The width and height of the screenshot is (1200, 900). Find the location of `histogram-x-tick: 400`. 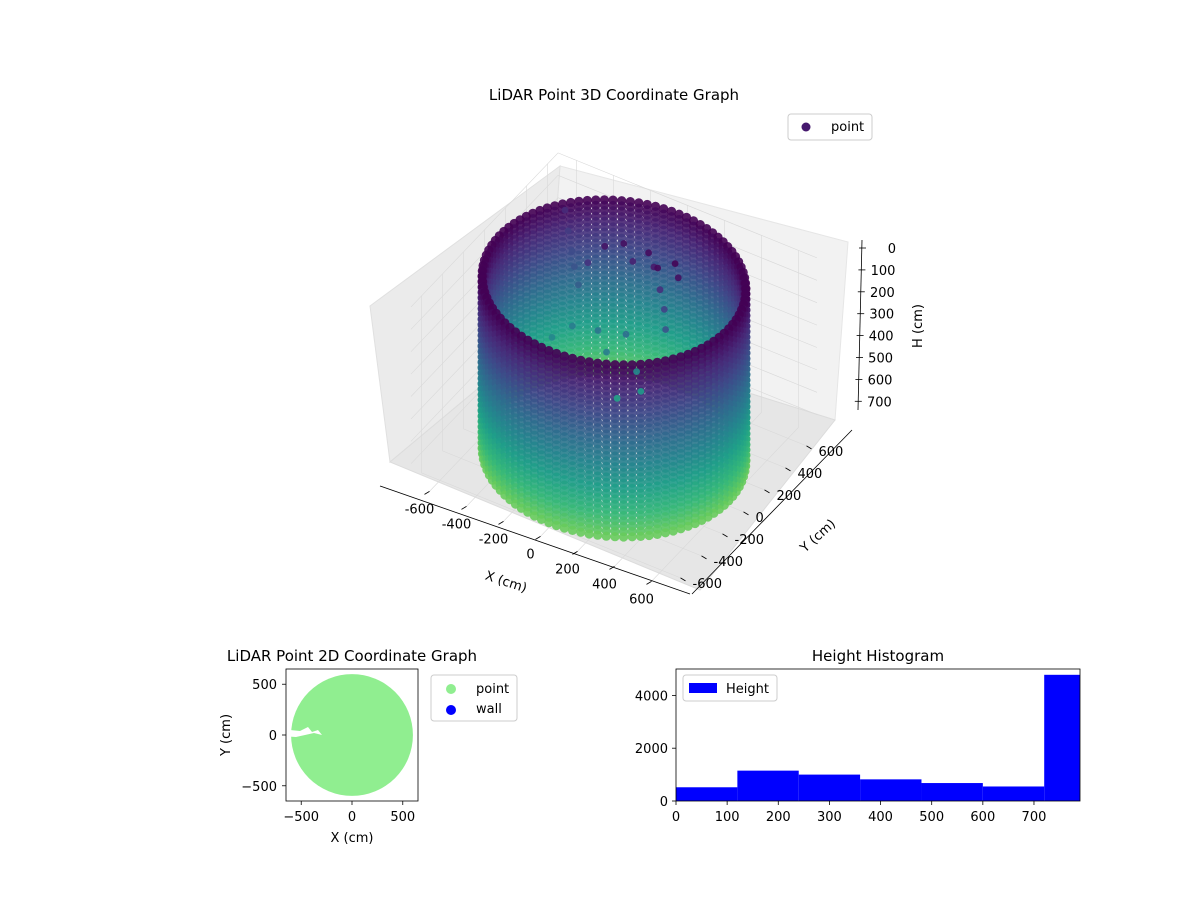

histogram-x-tick: 400 is located at coordinates (880, 817).